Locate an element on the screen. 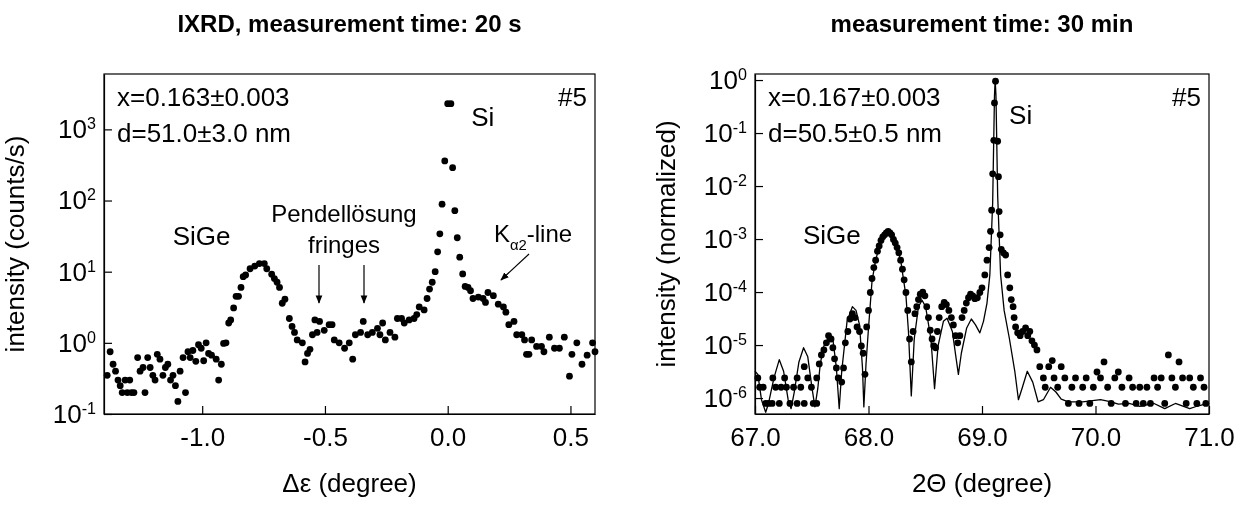 Image resolution: width=1259 pixels, height=507 pixels. x-axis-title: 2Θ (degree) is located at coordinates (982, 483).